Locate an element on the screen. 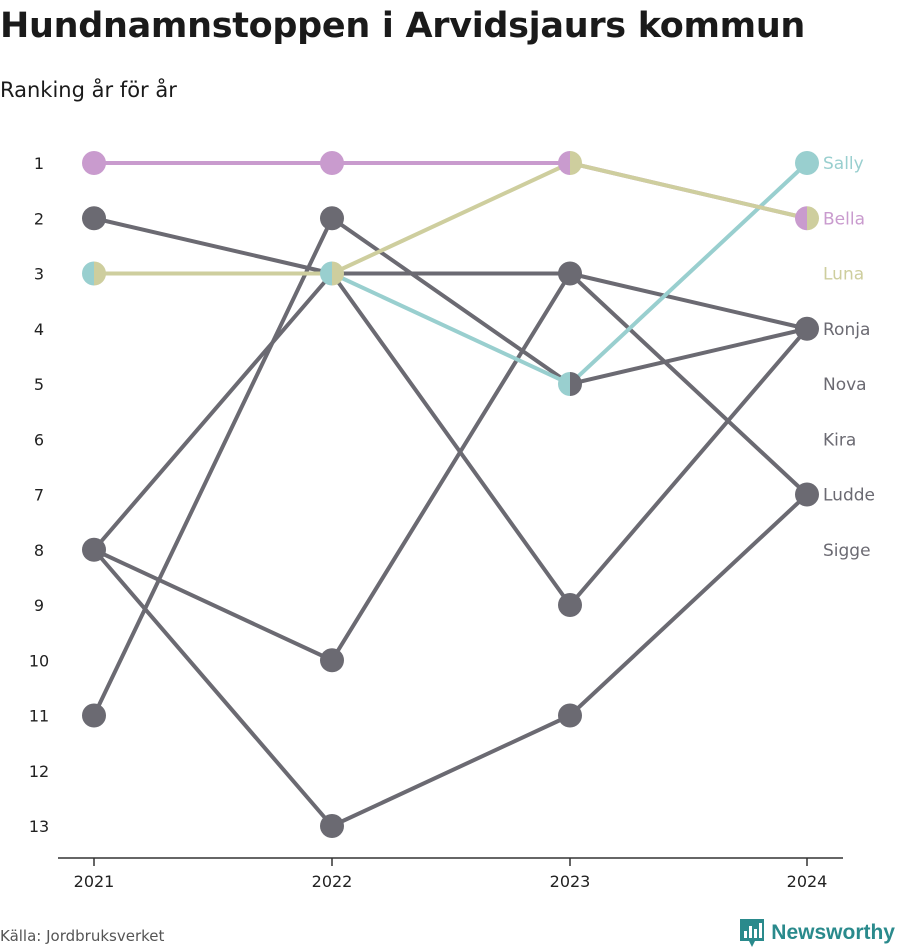 Image resolution: width=900 pixels, height=950 pixels. y-tick-label: 6 is located at coordinates (39, 439).